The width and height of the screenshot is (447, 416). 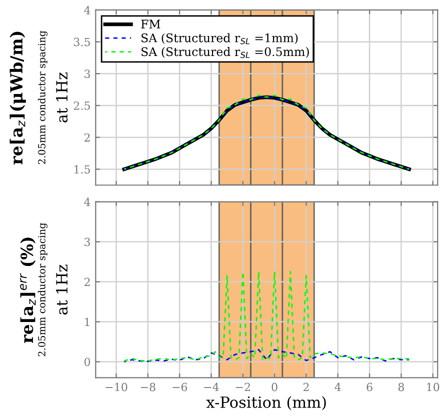 What do you see at coordinates (337, 387) in the screenshot?
I see `x-tick-label: 4` at bounding box center [337, 387].